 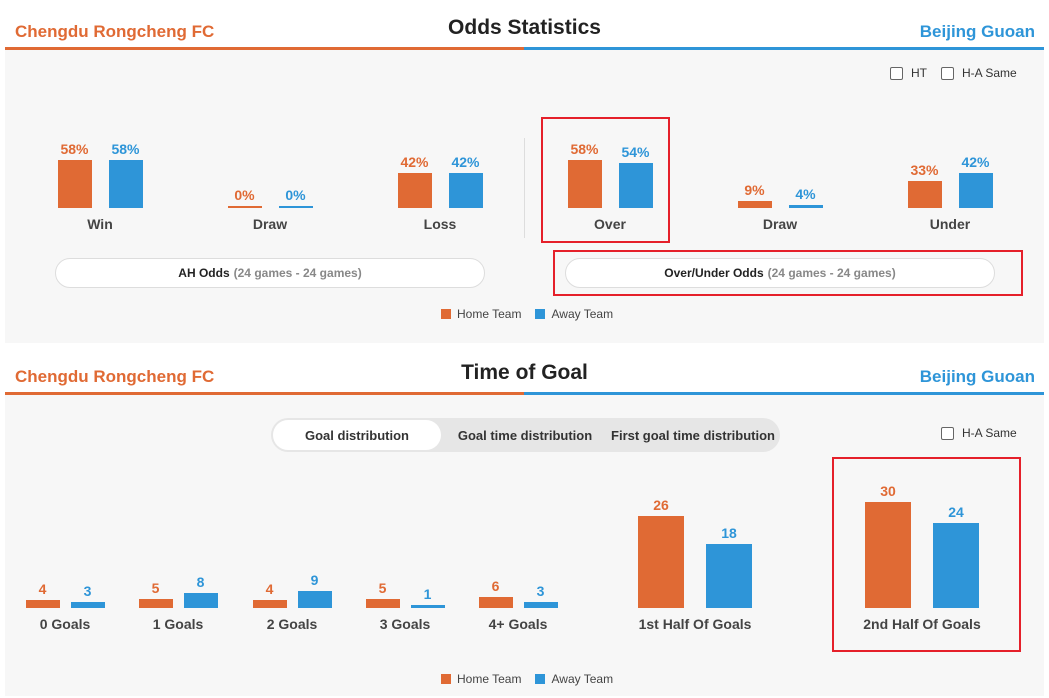 What do you see at coordinates (661, 562) in the screenshot?
I see `home-bar-1st-half-of-goals` at bounding box center [661, 562].